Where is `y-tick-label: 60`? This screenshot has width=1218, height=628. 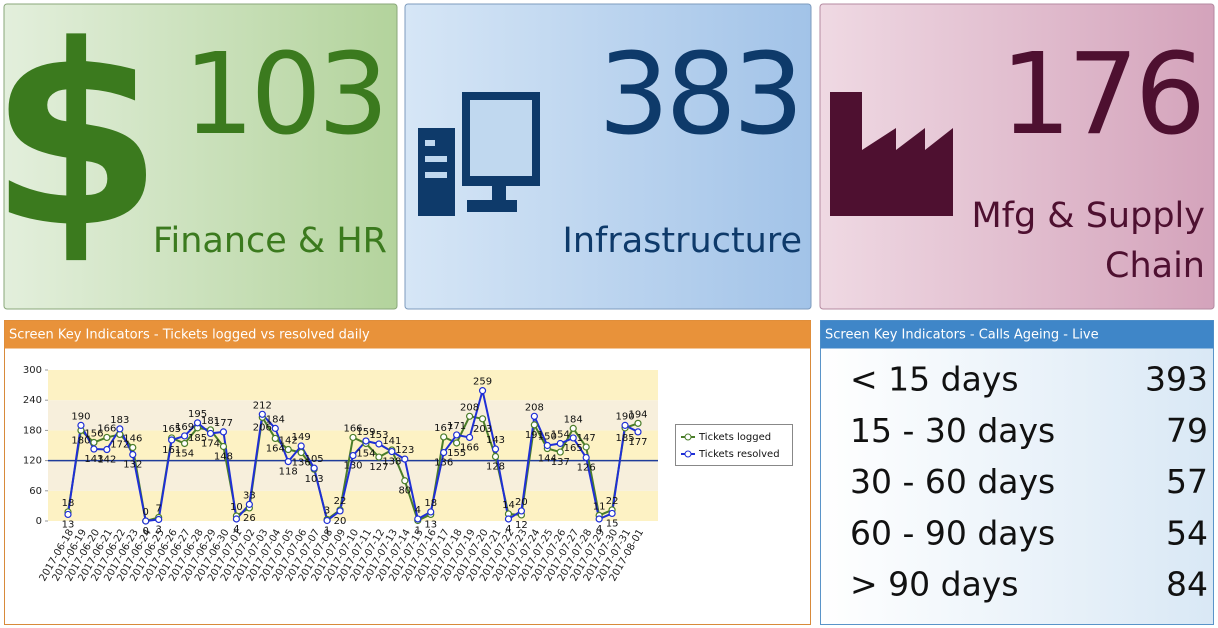 y-tick-label: 60 is located at coordinates (35, 491).